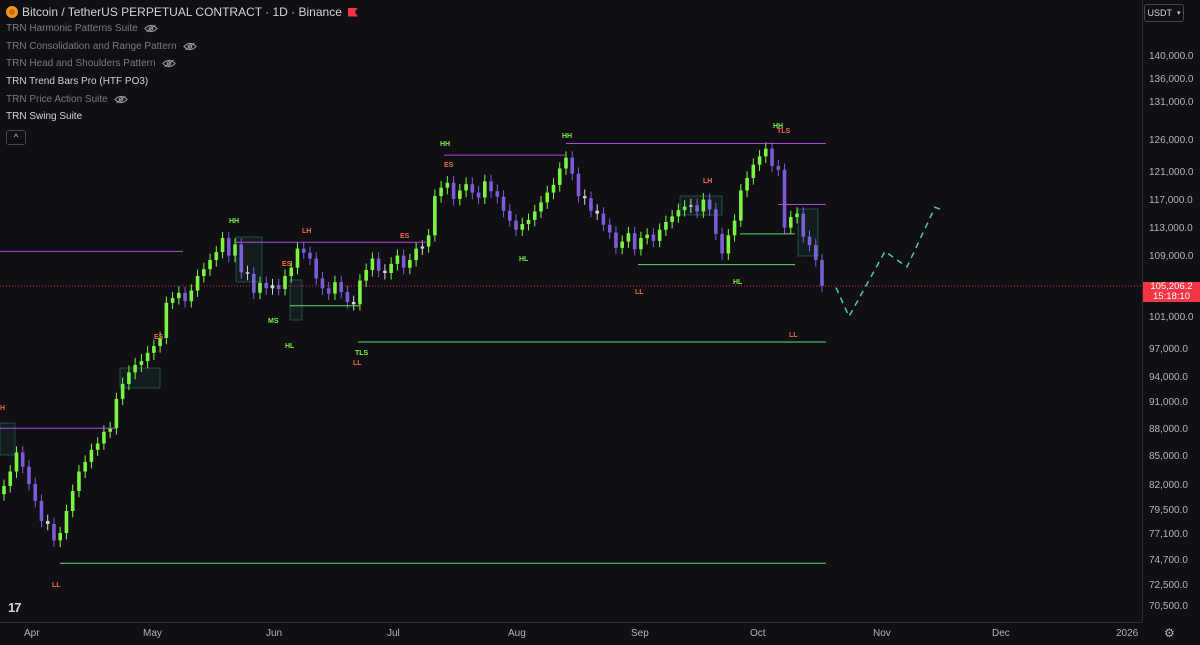 The height and width of the screenshot is (645, 1200). I want to click on gear-icon: ⚙, so click(1169, 633).